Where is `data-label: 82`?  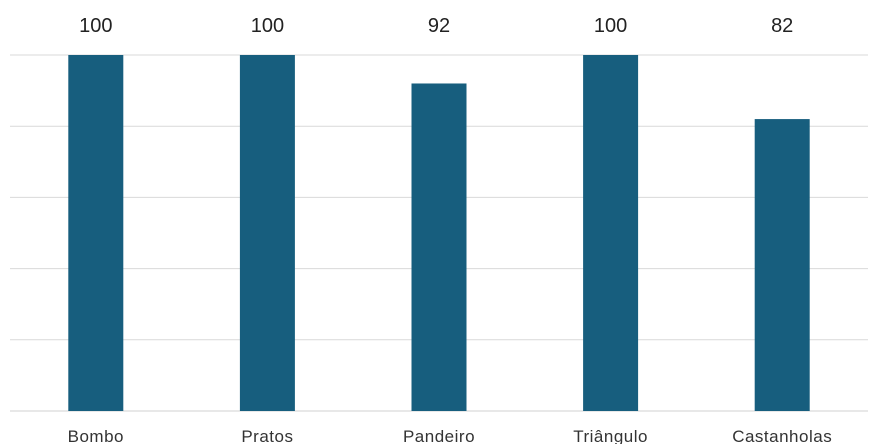
data-label: 82 is located at coordinates (782, 26).